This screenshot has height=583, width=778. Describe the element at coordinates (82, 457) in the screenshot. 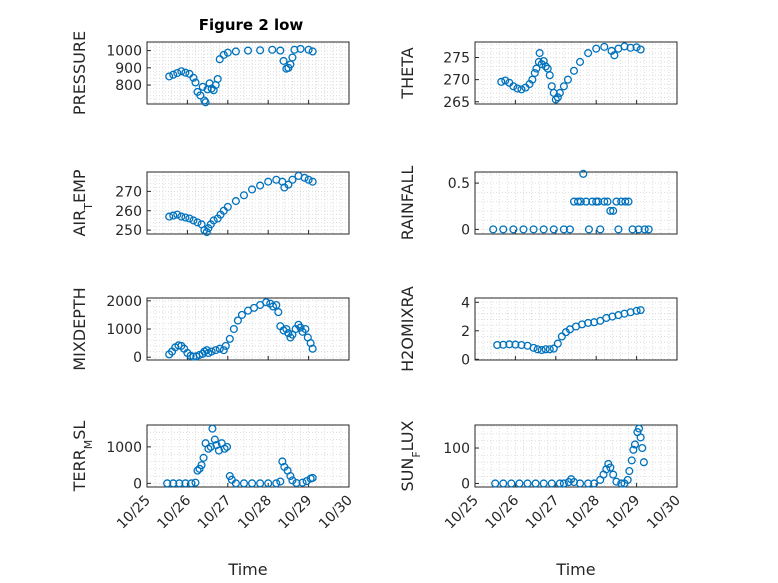

I see `y-axis-label: TERRMSL` at that location.